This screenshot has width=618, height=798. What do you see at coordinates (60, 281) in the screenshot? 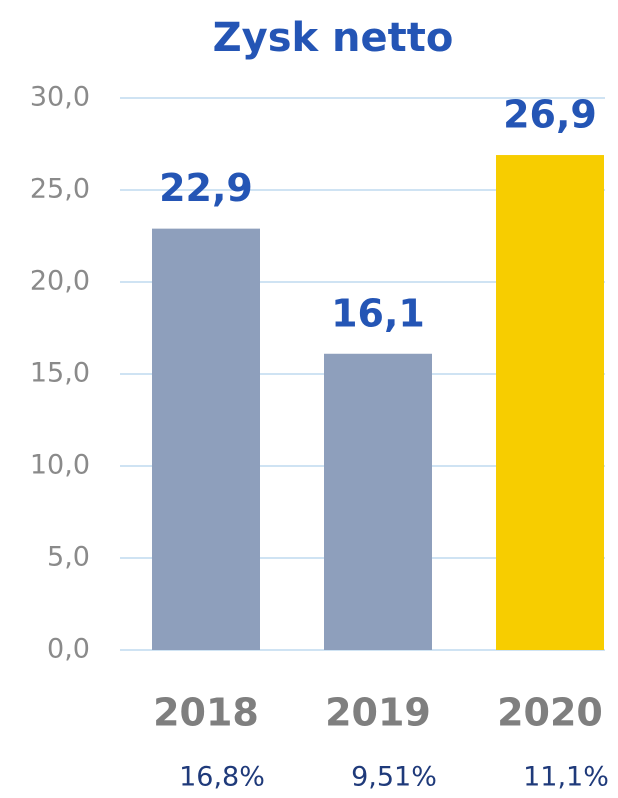
I see `y-tick-label: 20,0` at bounding box center [60, 281].